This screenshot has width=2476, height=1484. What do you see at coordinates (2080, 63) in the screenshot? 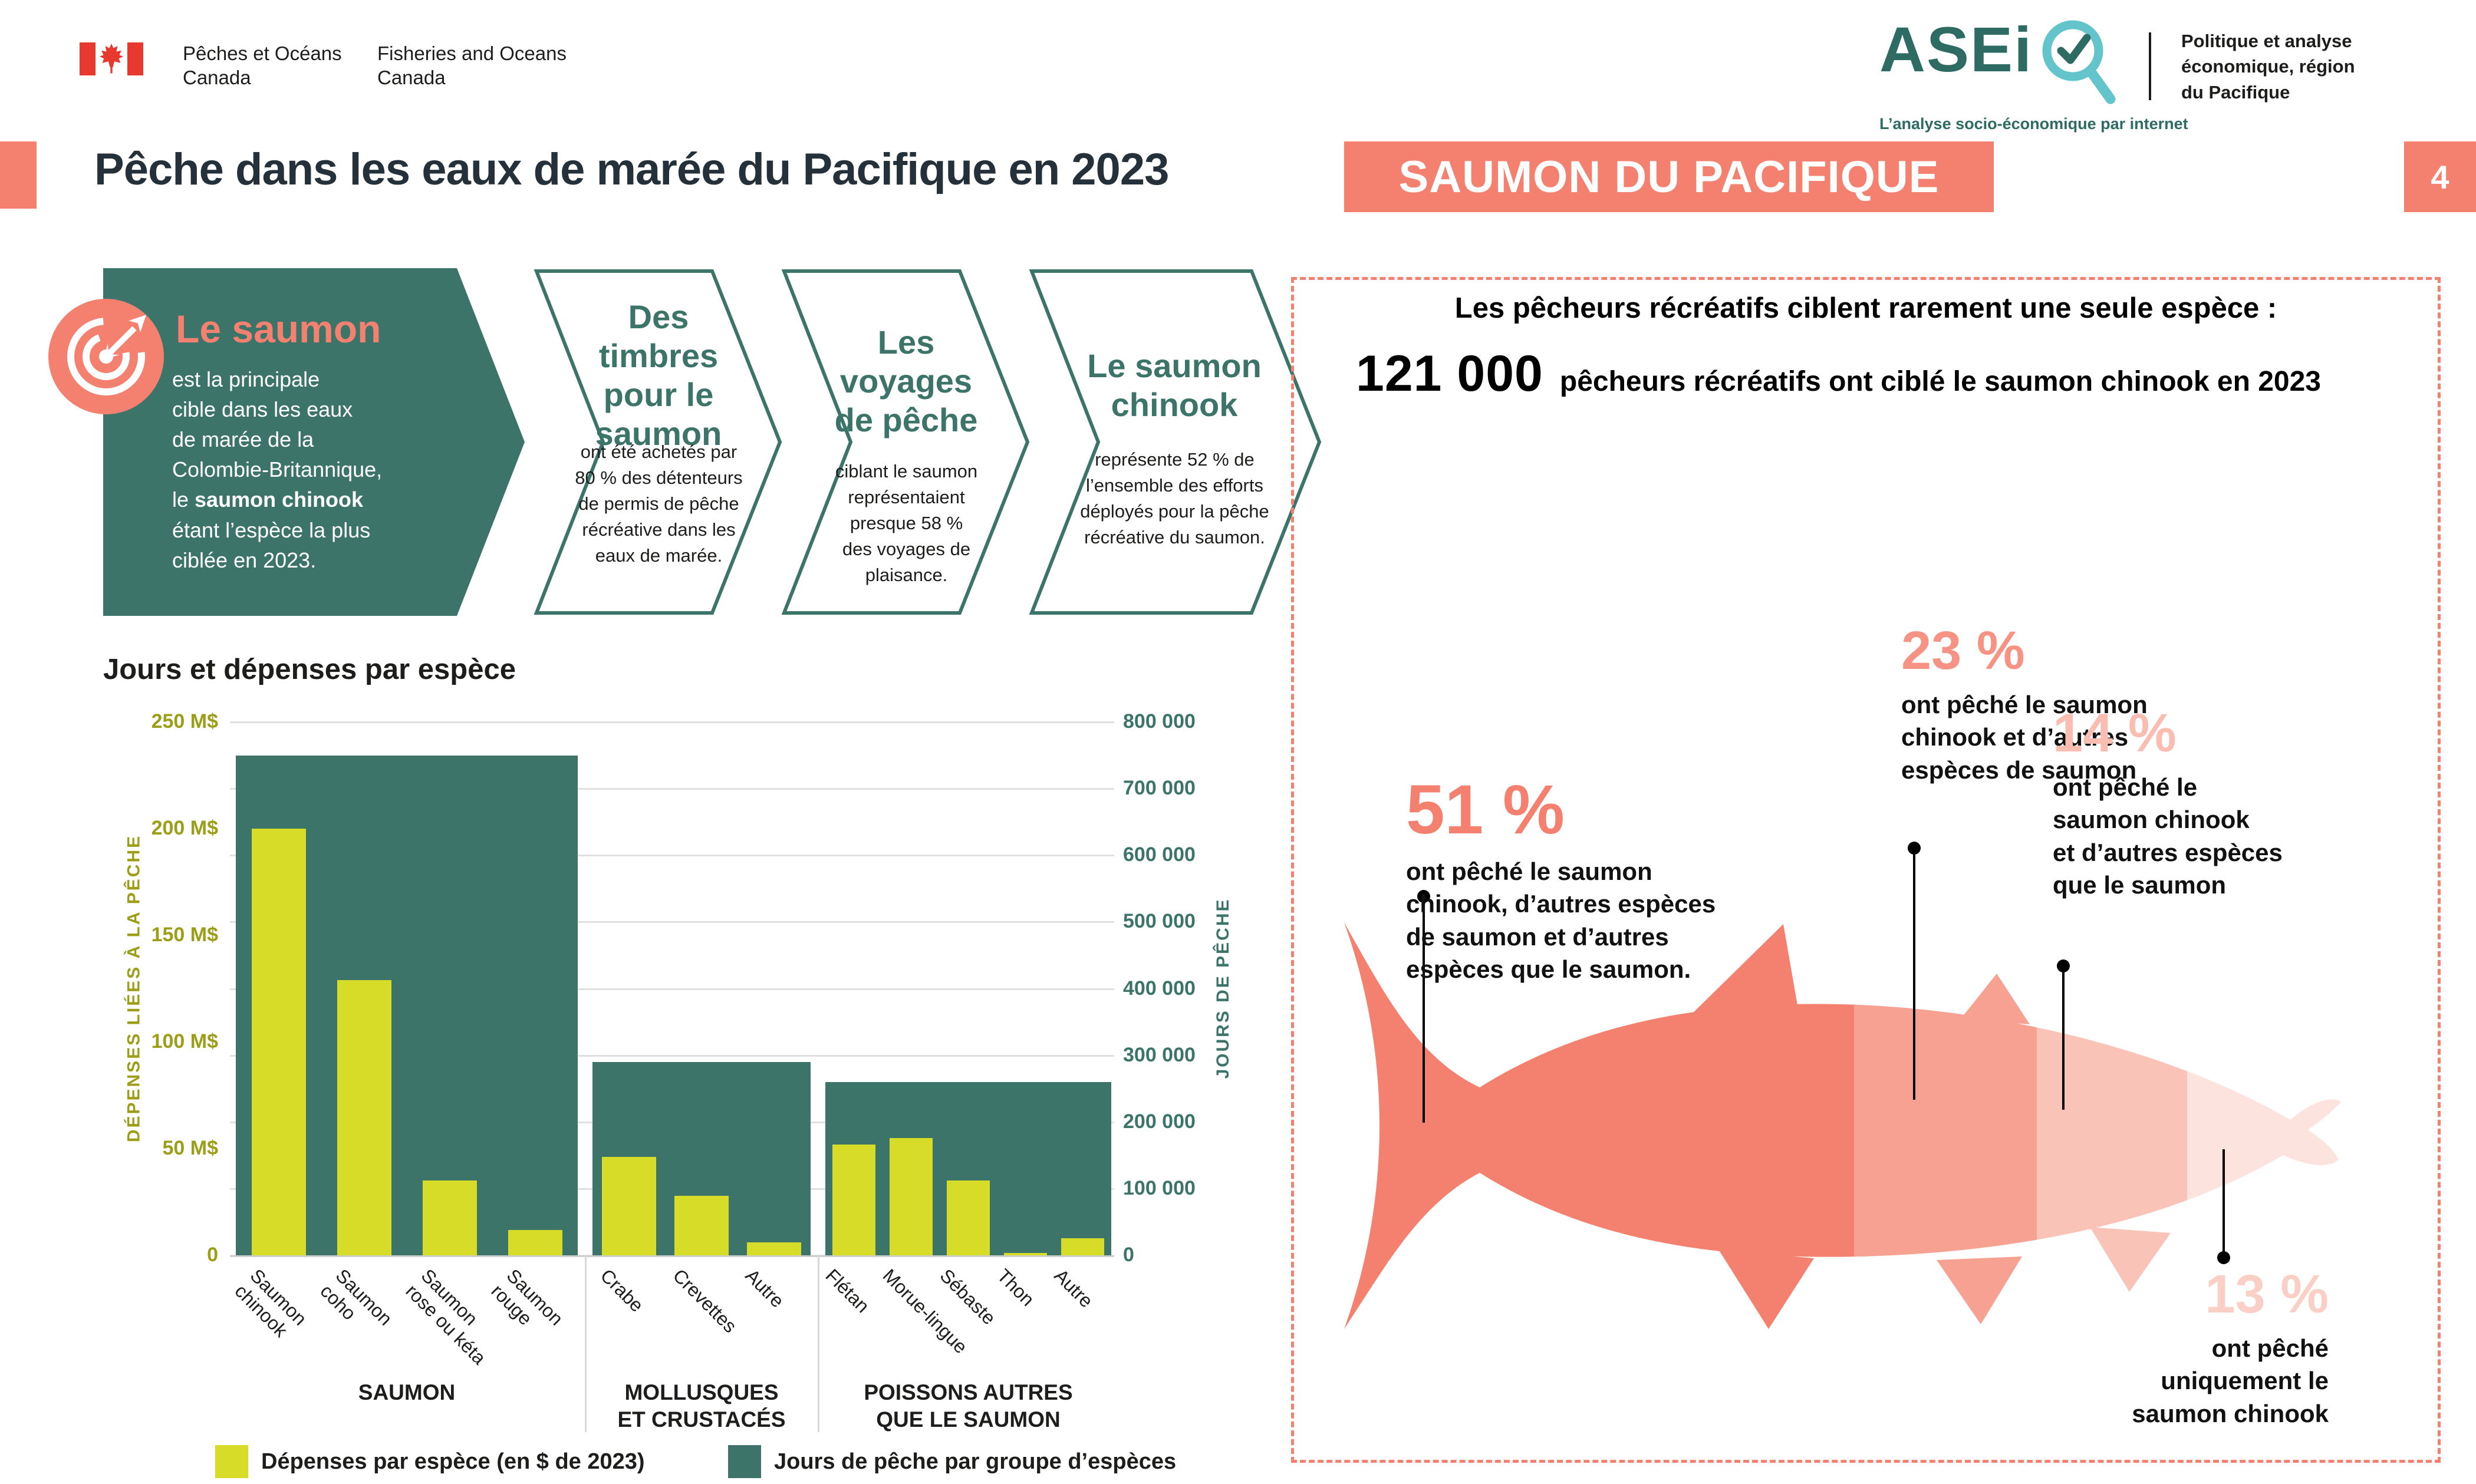
I see `asei-magnifier-check-icon` at bounding box center [2080, 63].